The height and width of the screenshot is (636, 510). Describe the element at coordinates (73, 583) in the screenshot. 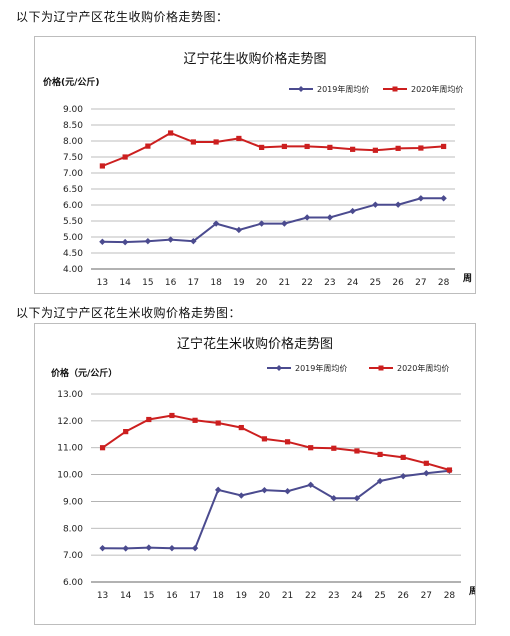

I see `y-tick-label: 6.00` at that location.